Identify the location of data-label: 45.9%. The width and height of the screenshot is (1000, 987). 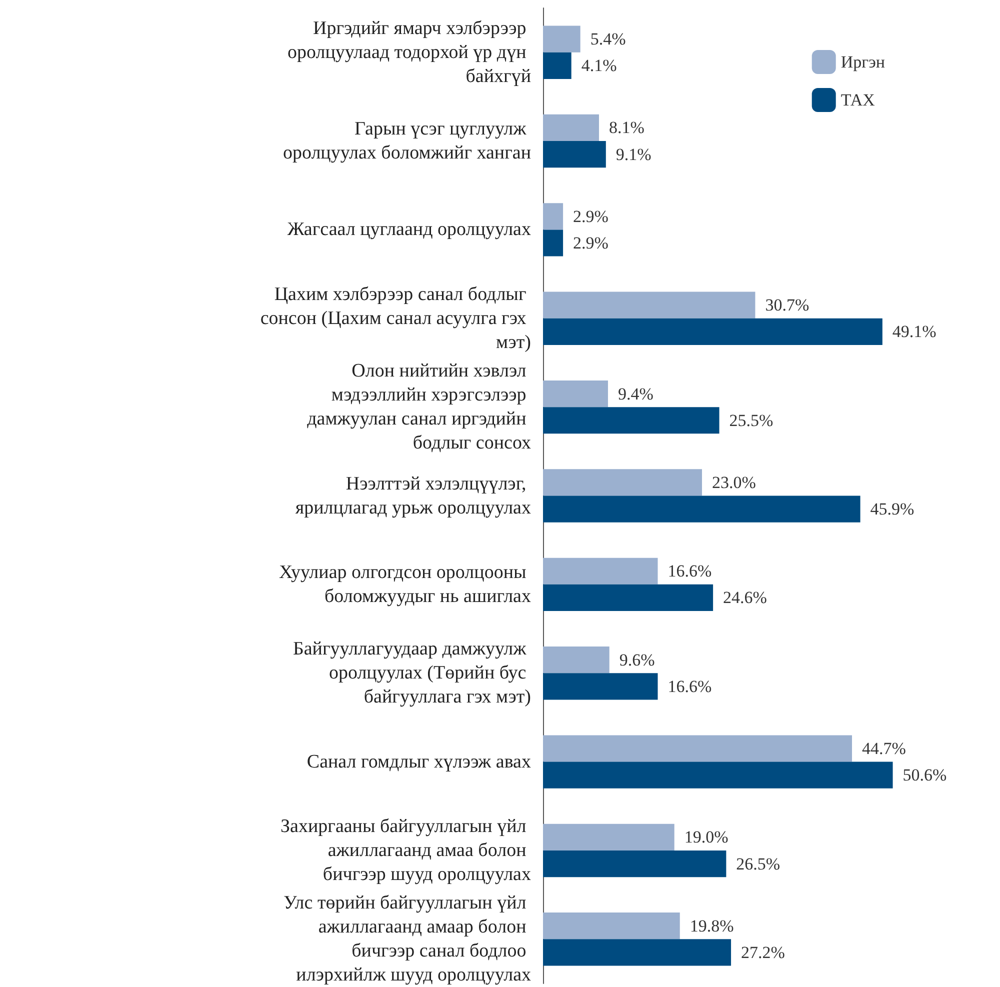
(892, 509).